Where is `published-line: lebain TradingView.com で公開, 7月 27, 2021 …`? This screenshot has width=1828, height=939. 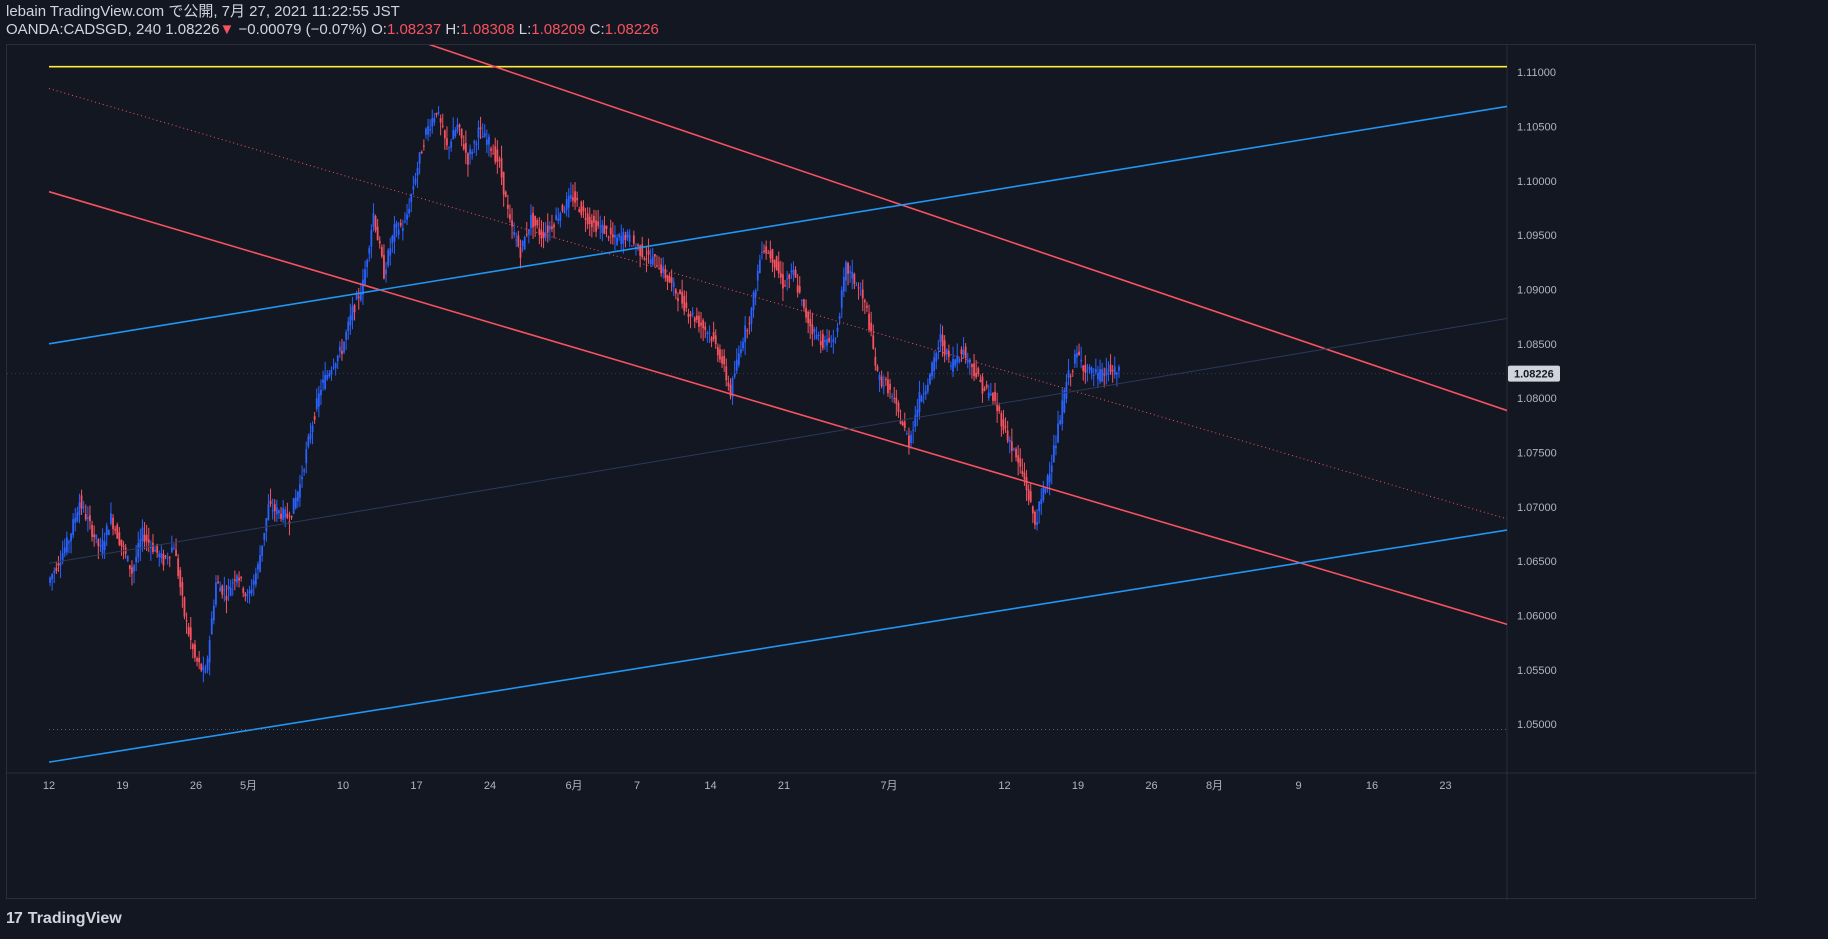 published-line: lebain TradingView.com で公開, 7月 27, 2021 … is located at coordinates (203, 11).